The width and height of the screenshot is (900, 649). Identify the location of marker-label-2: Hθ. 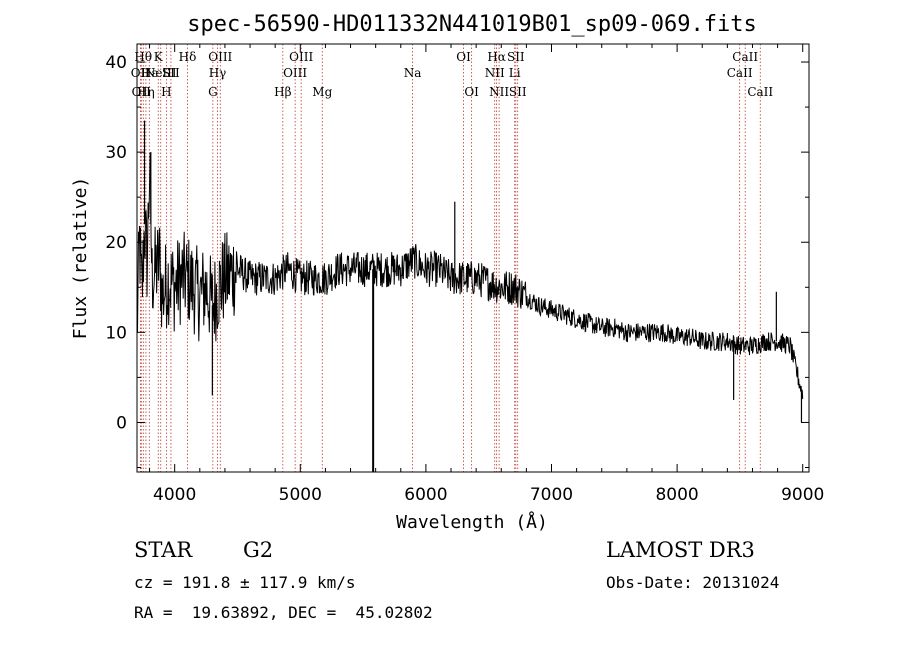
(143, 57).